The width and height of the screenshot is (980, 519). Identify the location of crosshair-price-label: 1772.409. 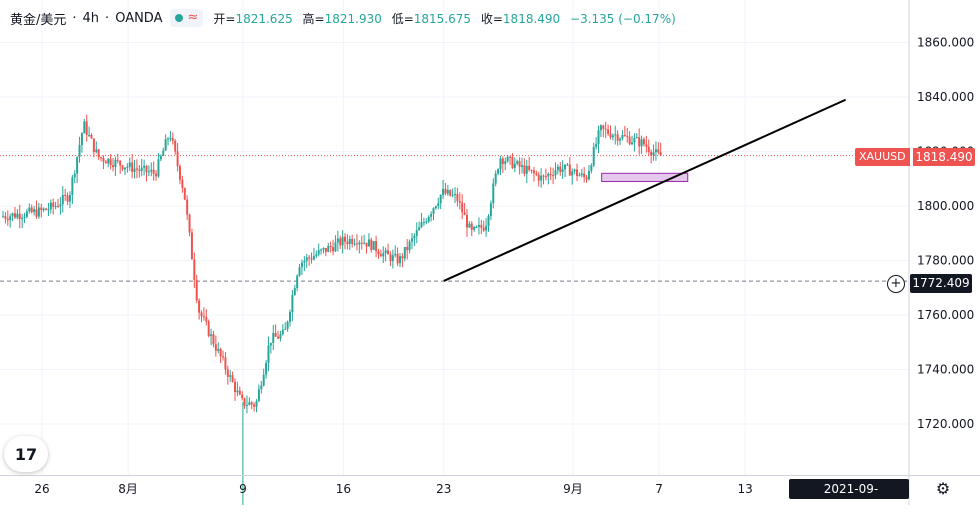
(941, 283).